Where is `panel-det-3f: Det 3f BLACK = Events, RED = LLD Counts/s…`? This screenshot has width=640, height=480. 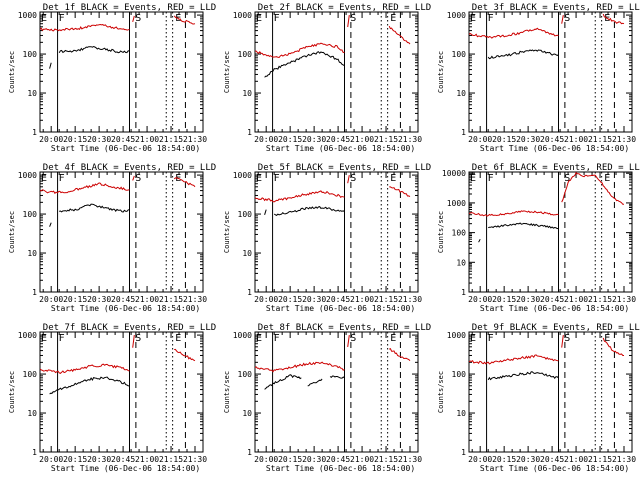 panel-det-3f: Det 3f BLACK = Events, RED = LLD Counts/s… is located at coordinates (538, 78).